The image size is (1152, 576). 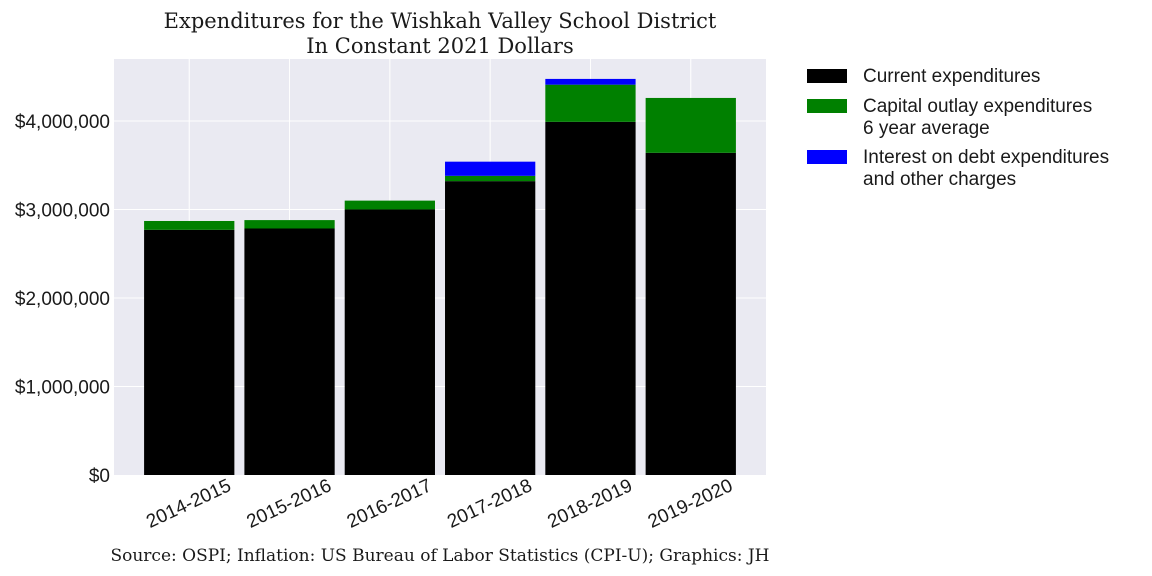 I want to click on x-tick-label: 2017-2018, so click(x=489, y=503).